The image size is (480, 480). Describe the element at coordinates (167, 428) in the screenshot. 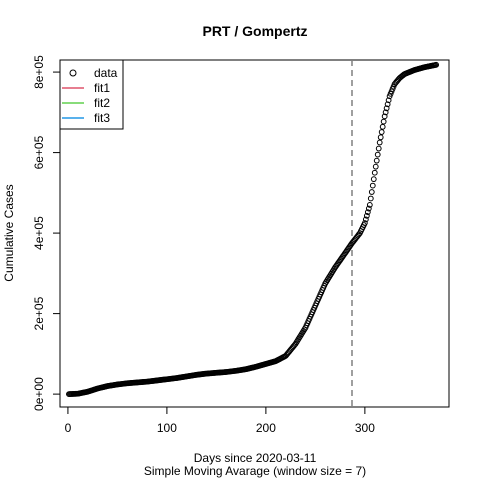

I see `x-tick-label: 100` at that location.